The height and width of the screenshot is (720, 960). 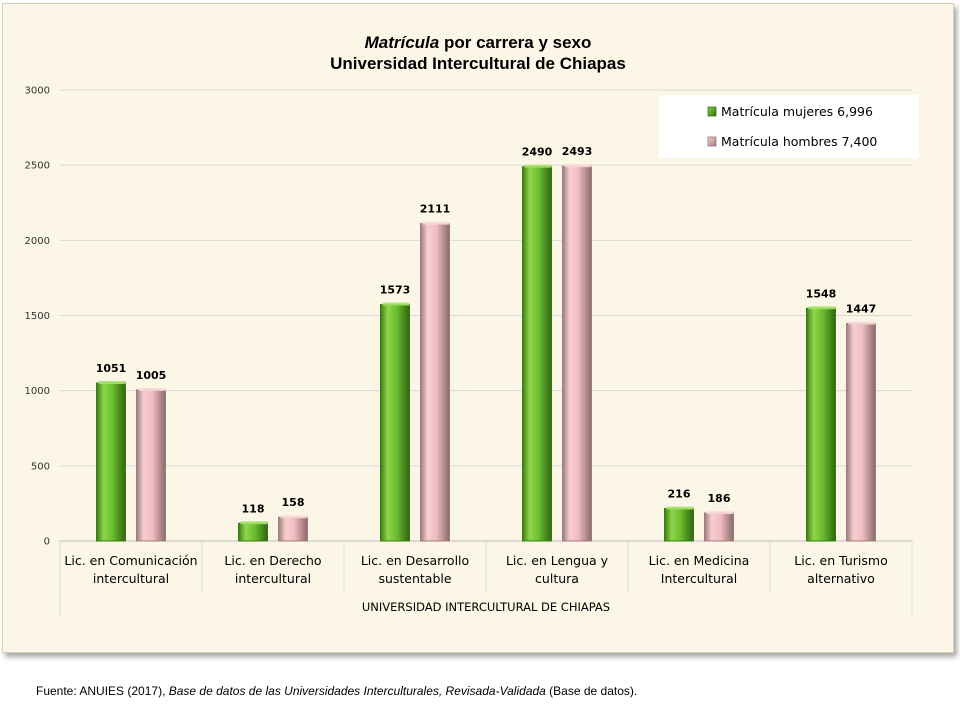 What do you see at coordinates (415, 560) in the screenshot?
I see `x-category-label: Lic. en Desarrollo` at bounding box center [415, 560].